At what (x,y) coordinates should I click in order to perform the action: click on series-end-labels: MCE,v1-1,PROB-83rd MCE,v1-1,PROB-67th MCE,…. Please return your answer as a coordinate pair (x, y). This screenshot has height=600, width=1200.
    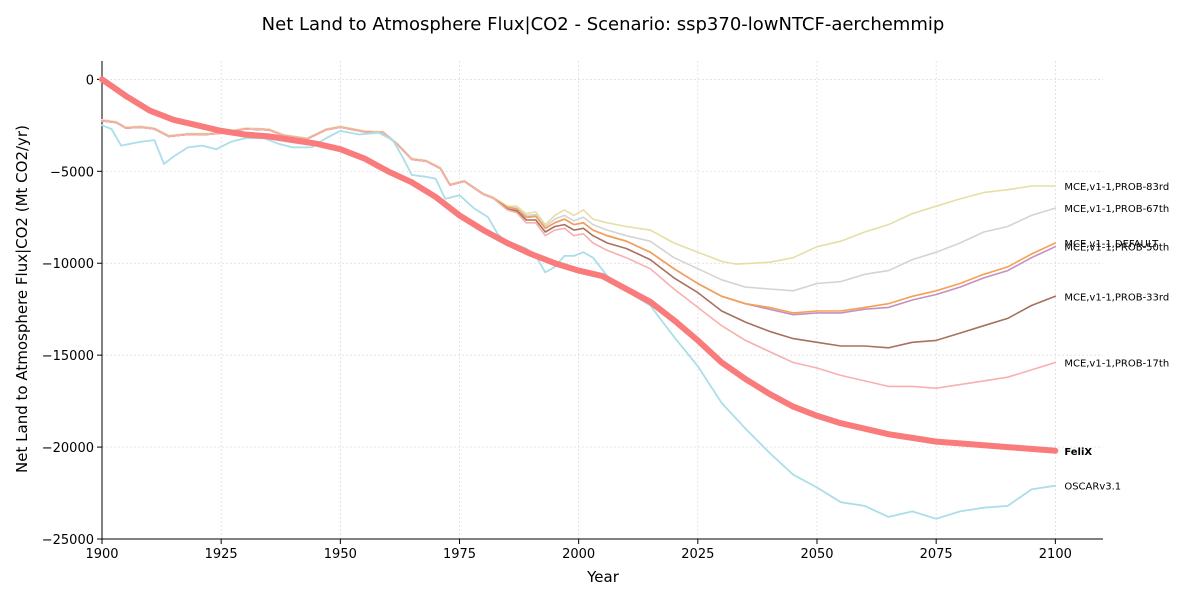
    Looking at the image, I should click on (1116, 337).